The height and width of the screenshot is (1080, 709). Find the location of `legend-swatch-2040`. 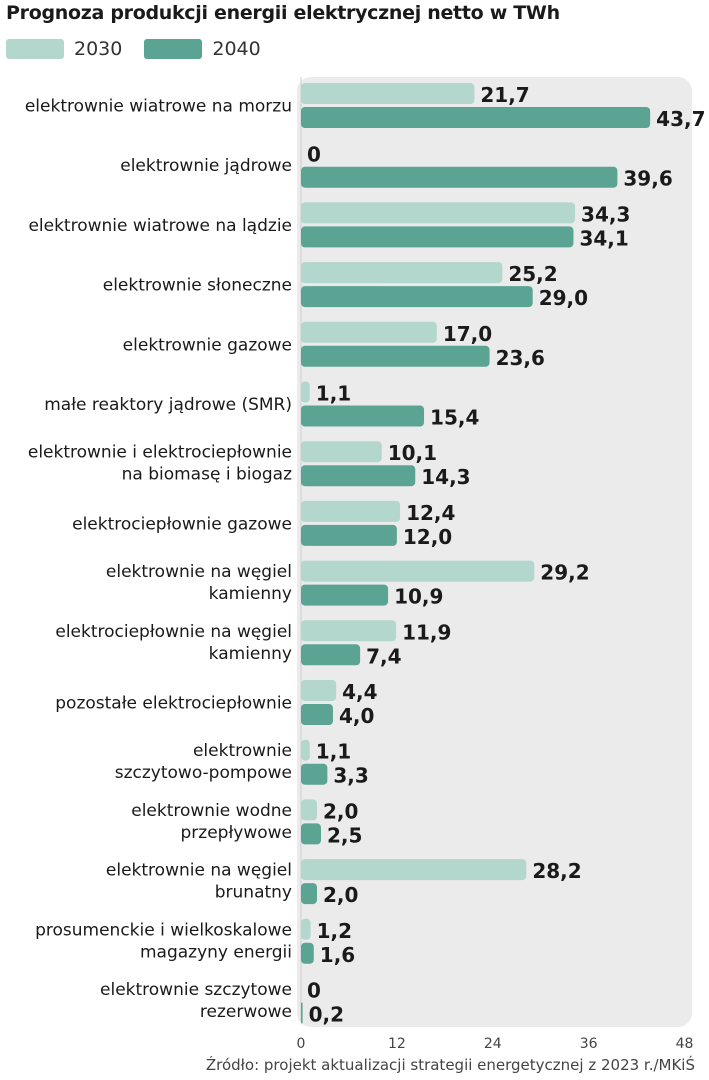

legend-swatch-2040 is located at coordinates (173, 49).